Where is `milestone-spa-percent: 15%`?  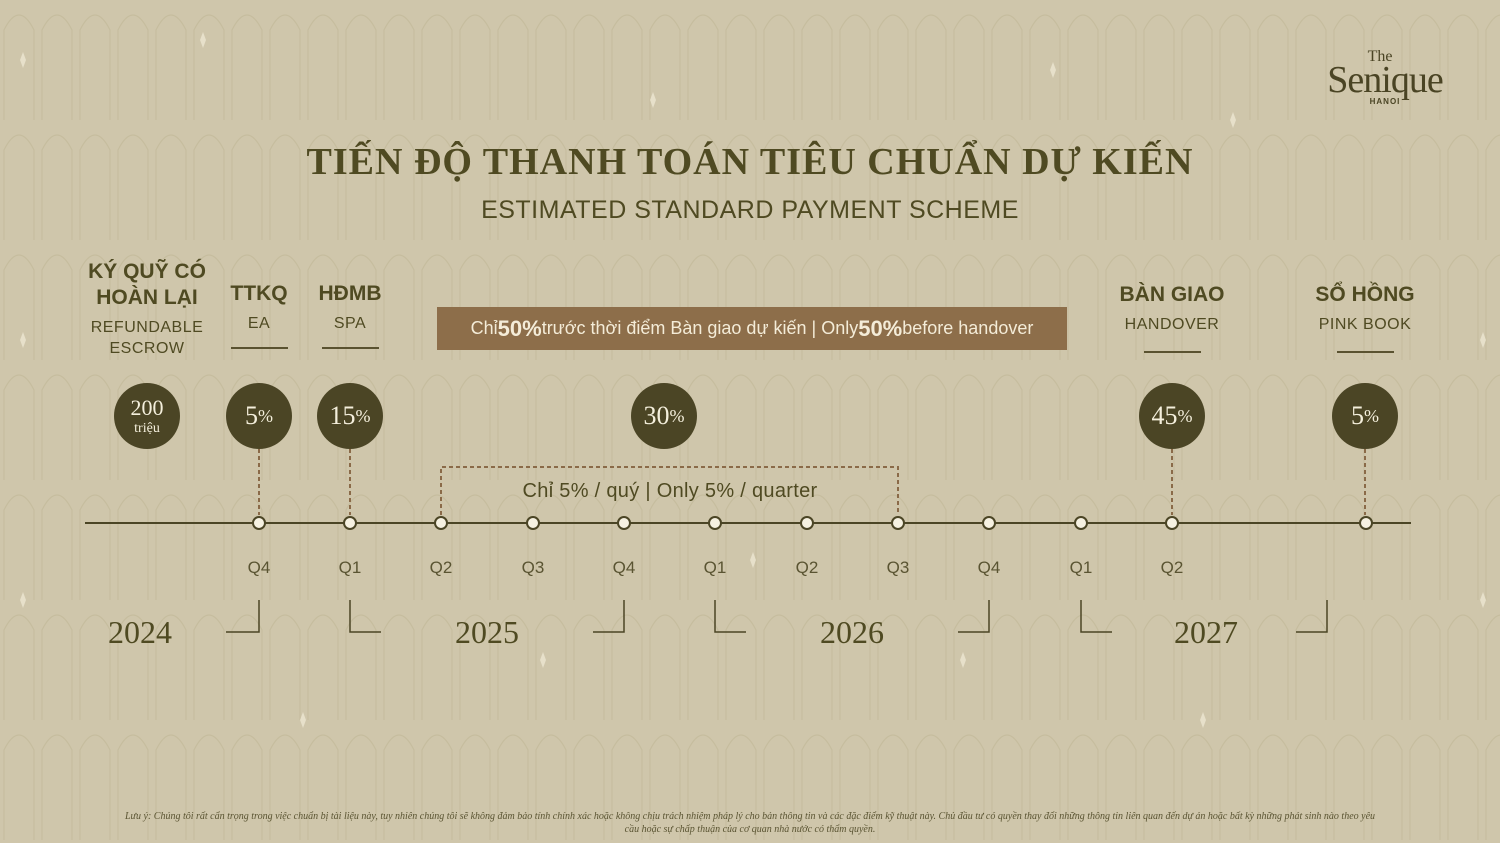 milestone-spa-percent: 15% is located at coordinates (350, 416).